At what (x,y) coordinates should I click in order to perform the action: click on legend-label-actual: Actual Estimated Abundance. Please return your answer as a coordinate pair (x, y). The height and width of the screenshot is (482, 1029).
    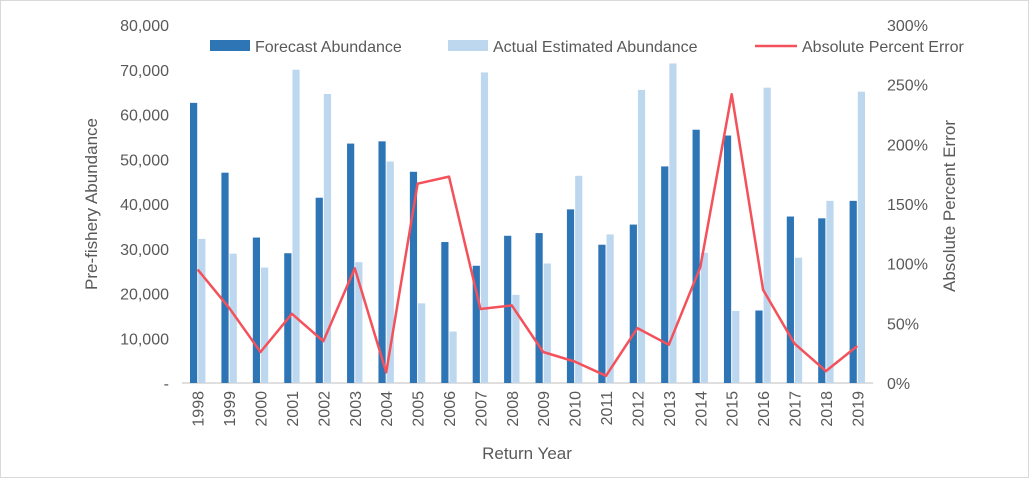
    Looking at the image, I should click on (595, 47).